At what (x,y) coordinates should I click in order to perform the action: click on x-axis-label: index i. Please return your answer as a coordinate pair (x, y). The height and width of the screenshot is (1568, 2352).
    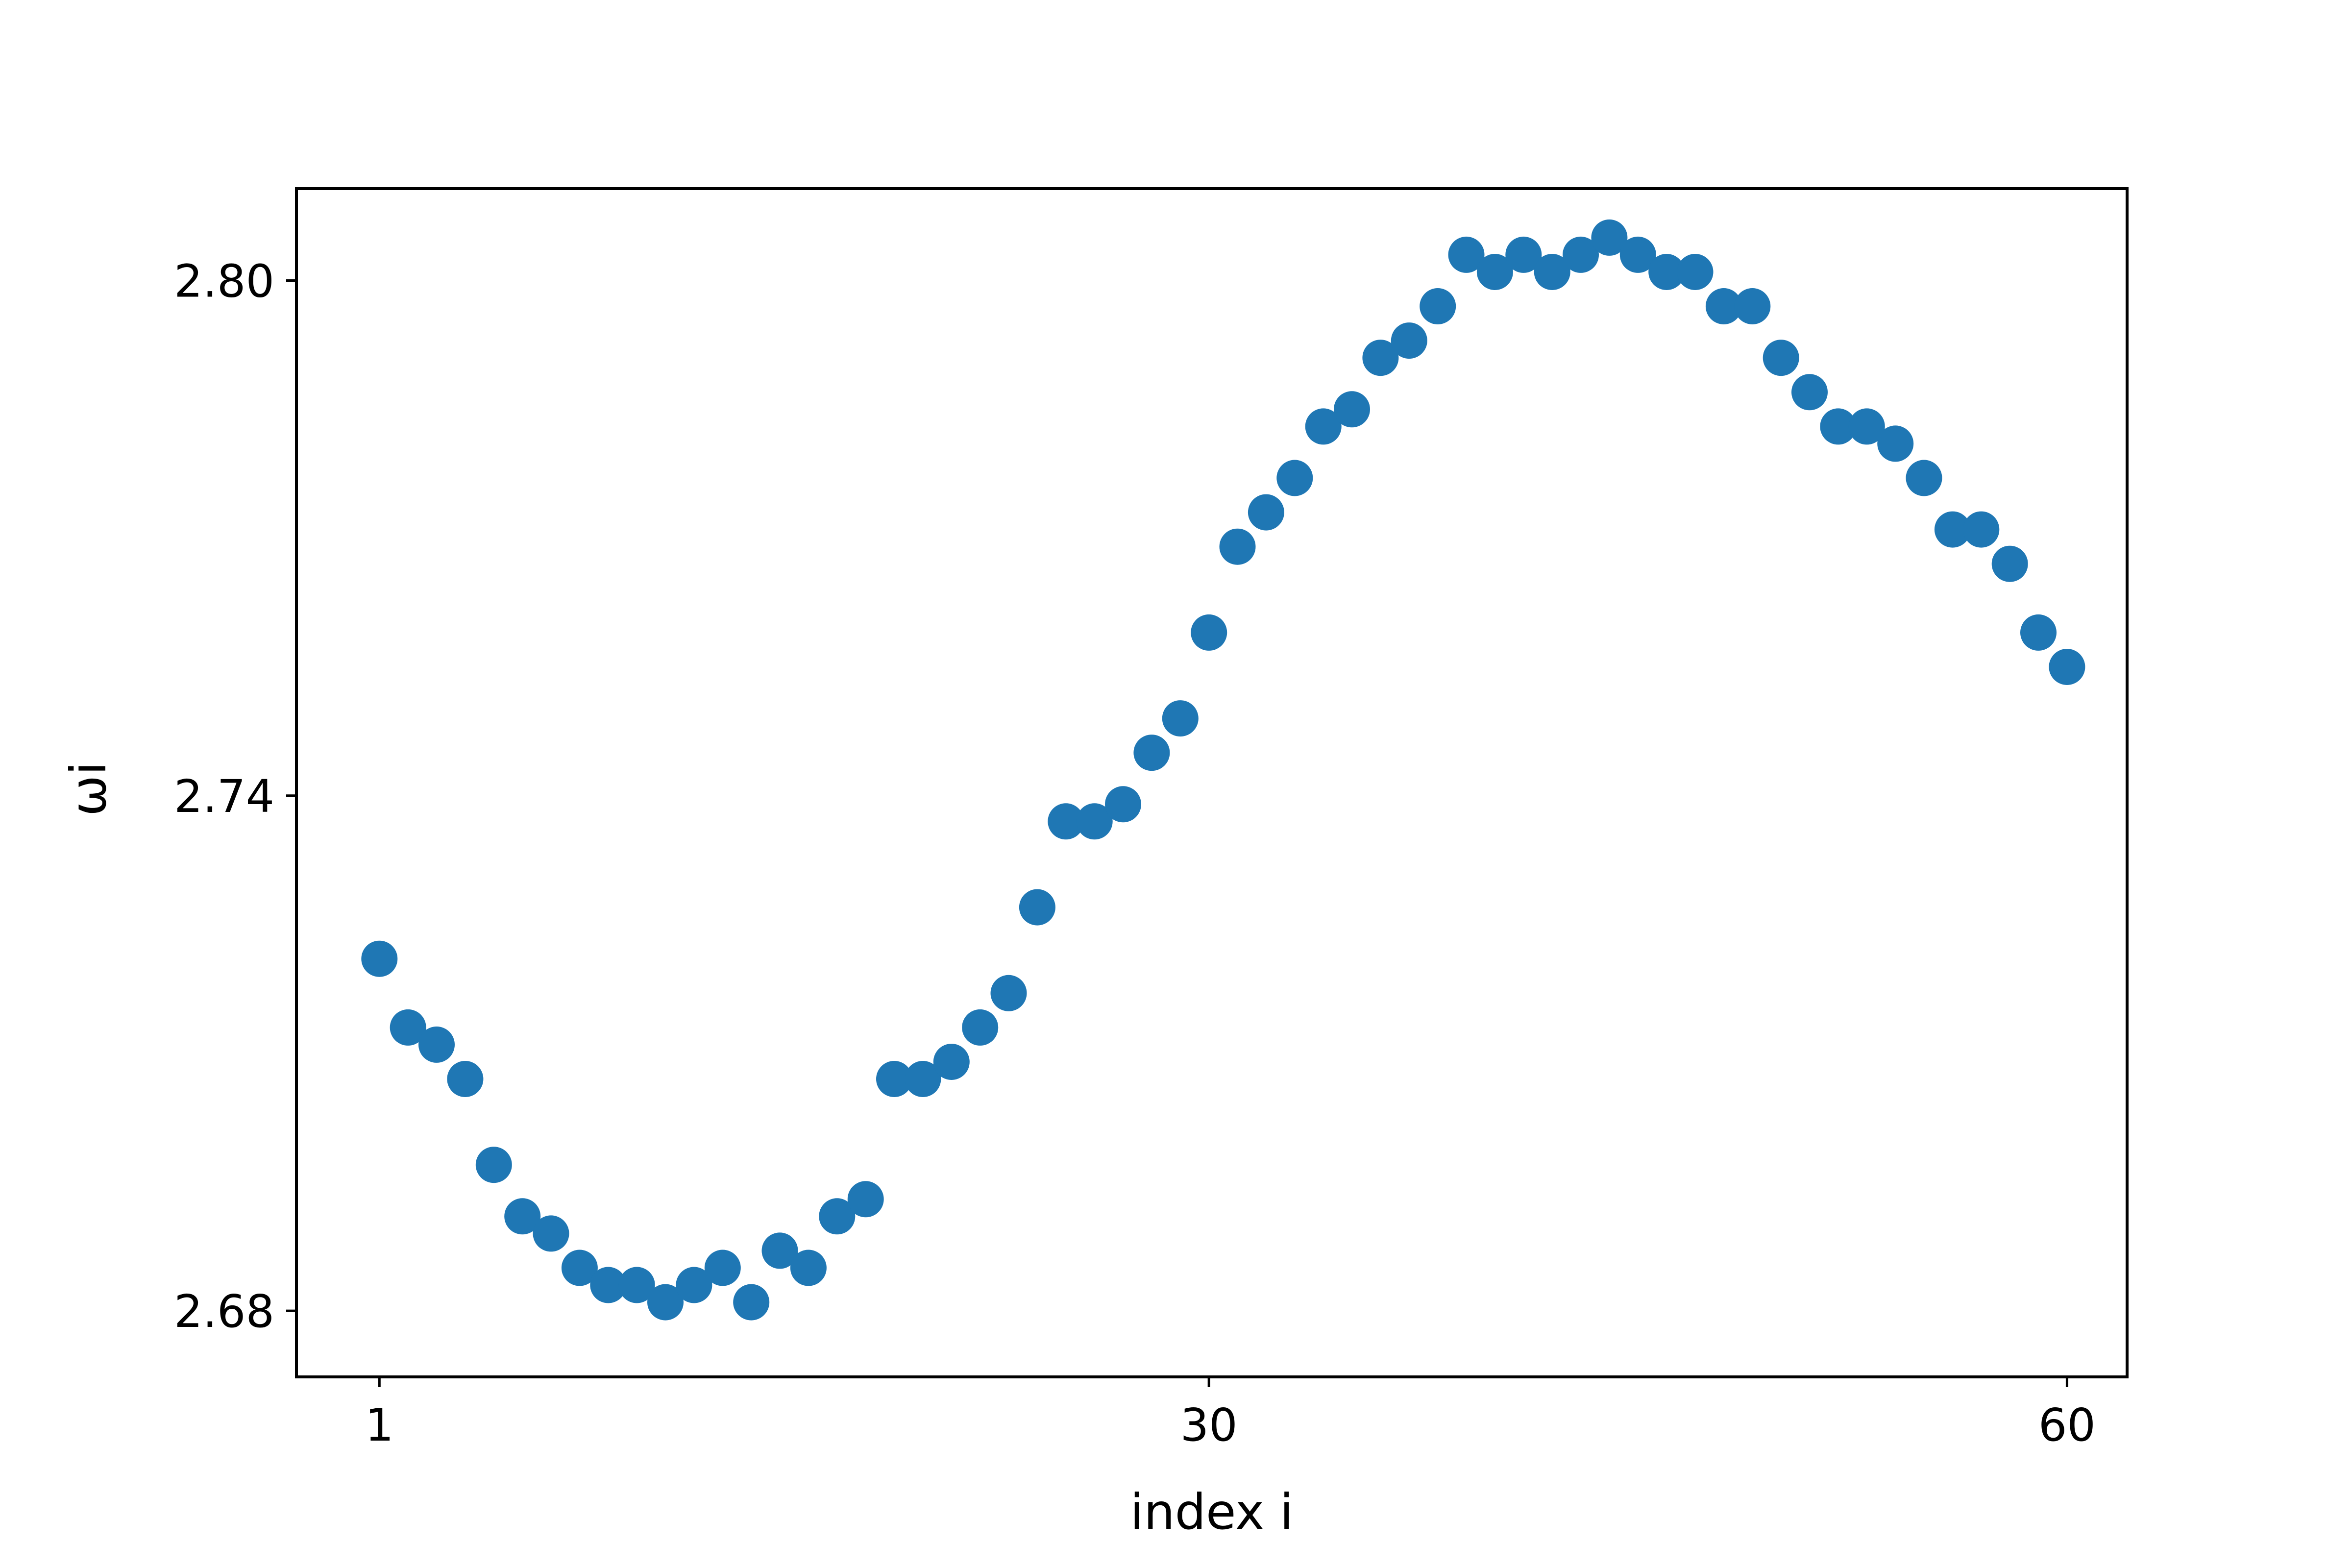
    Looking at the image, I should click on (1211, 1512).